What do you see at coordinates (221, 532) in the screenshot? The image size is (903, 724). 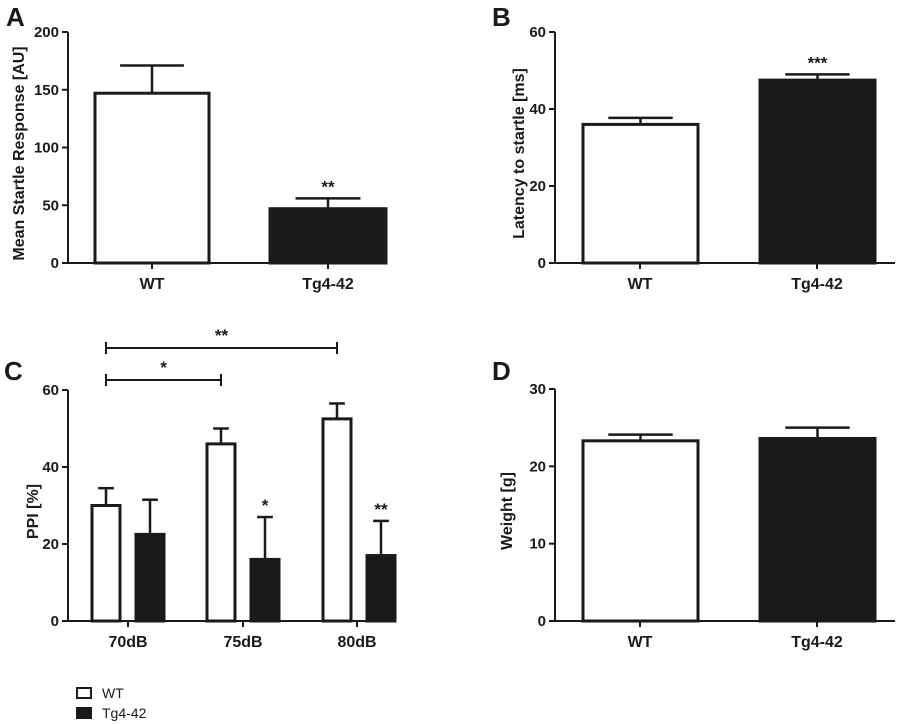 I see `panel-c-bar-75db-wt` at bounding box center [221, 532].